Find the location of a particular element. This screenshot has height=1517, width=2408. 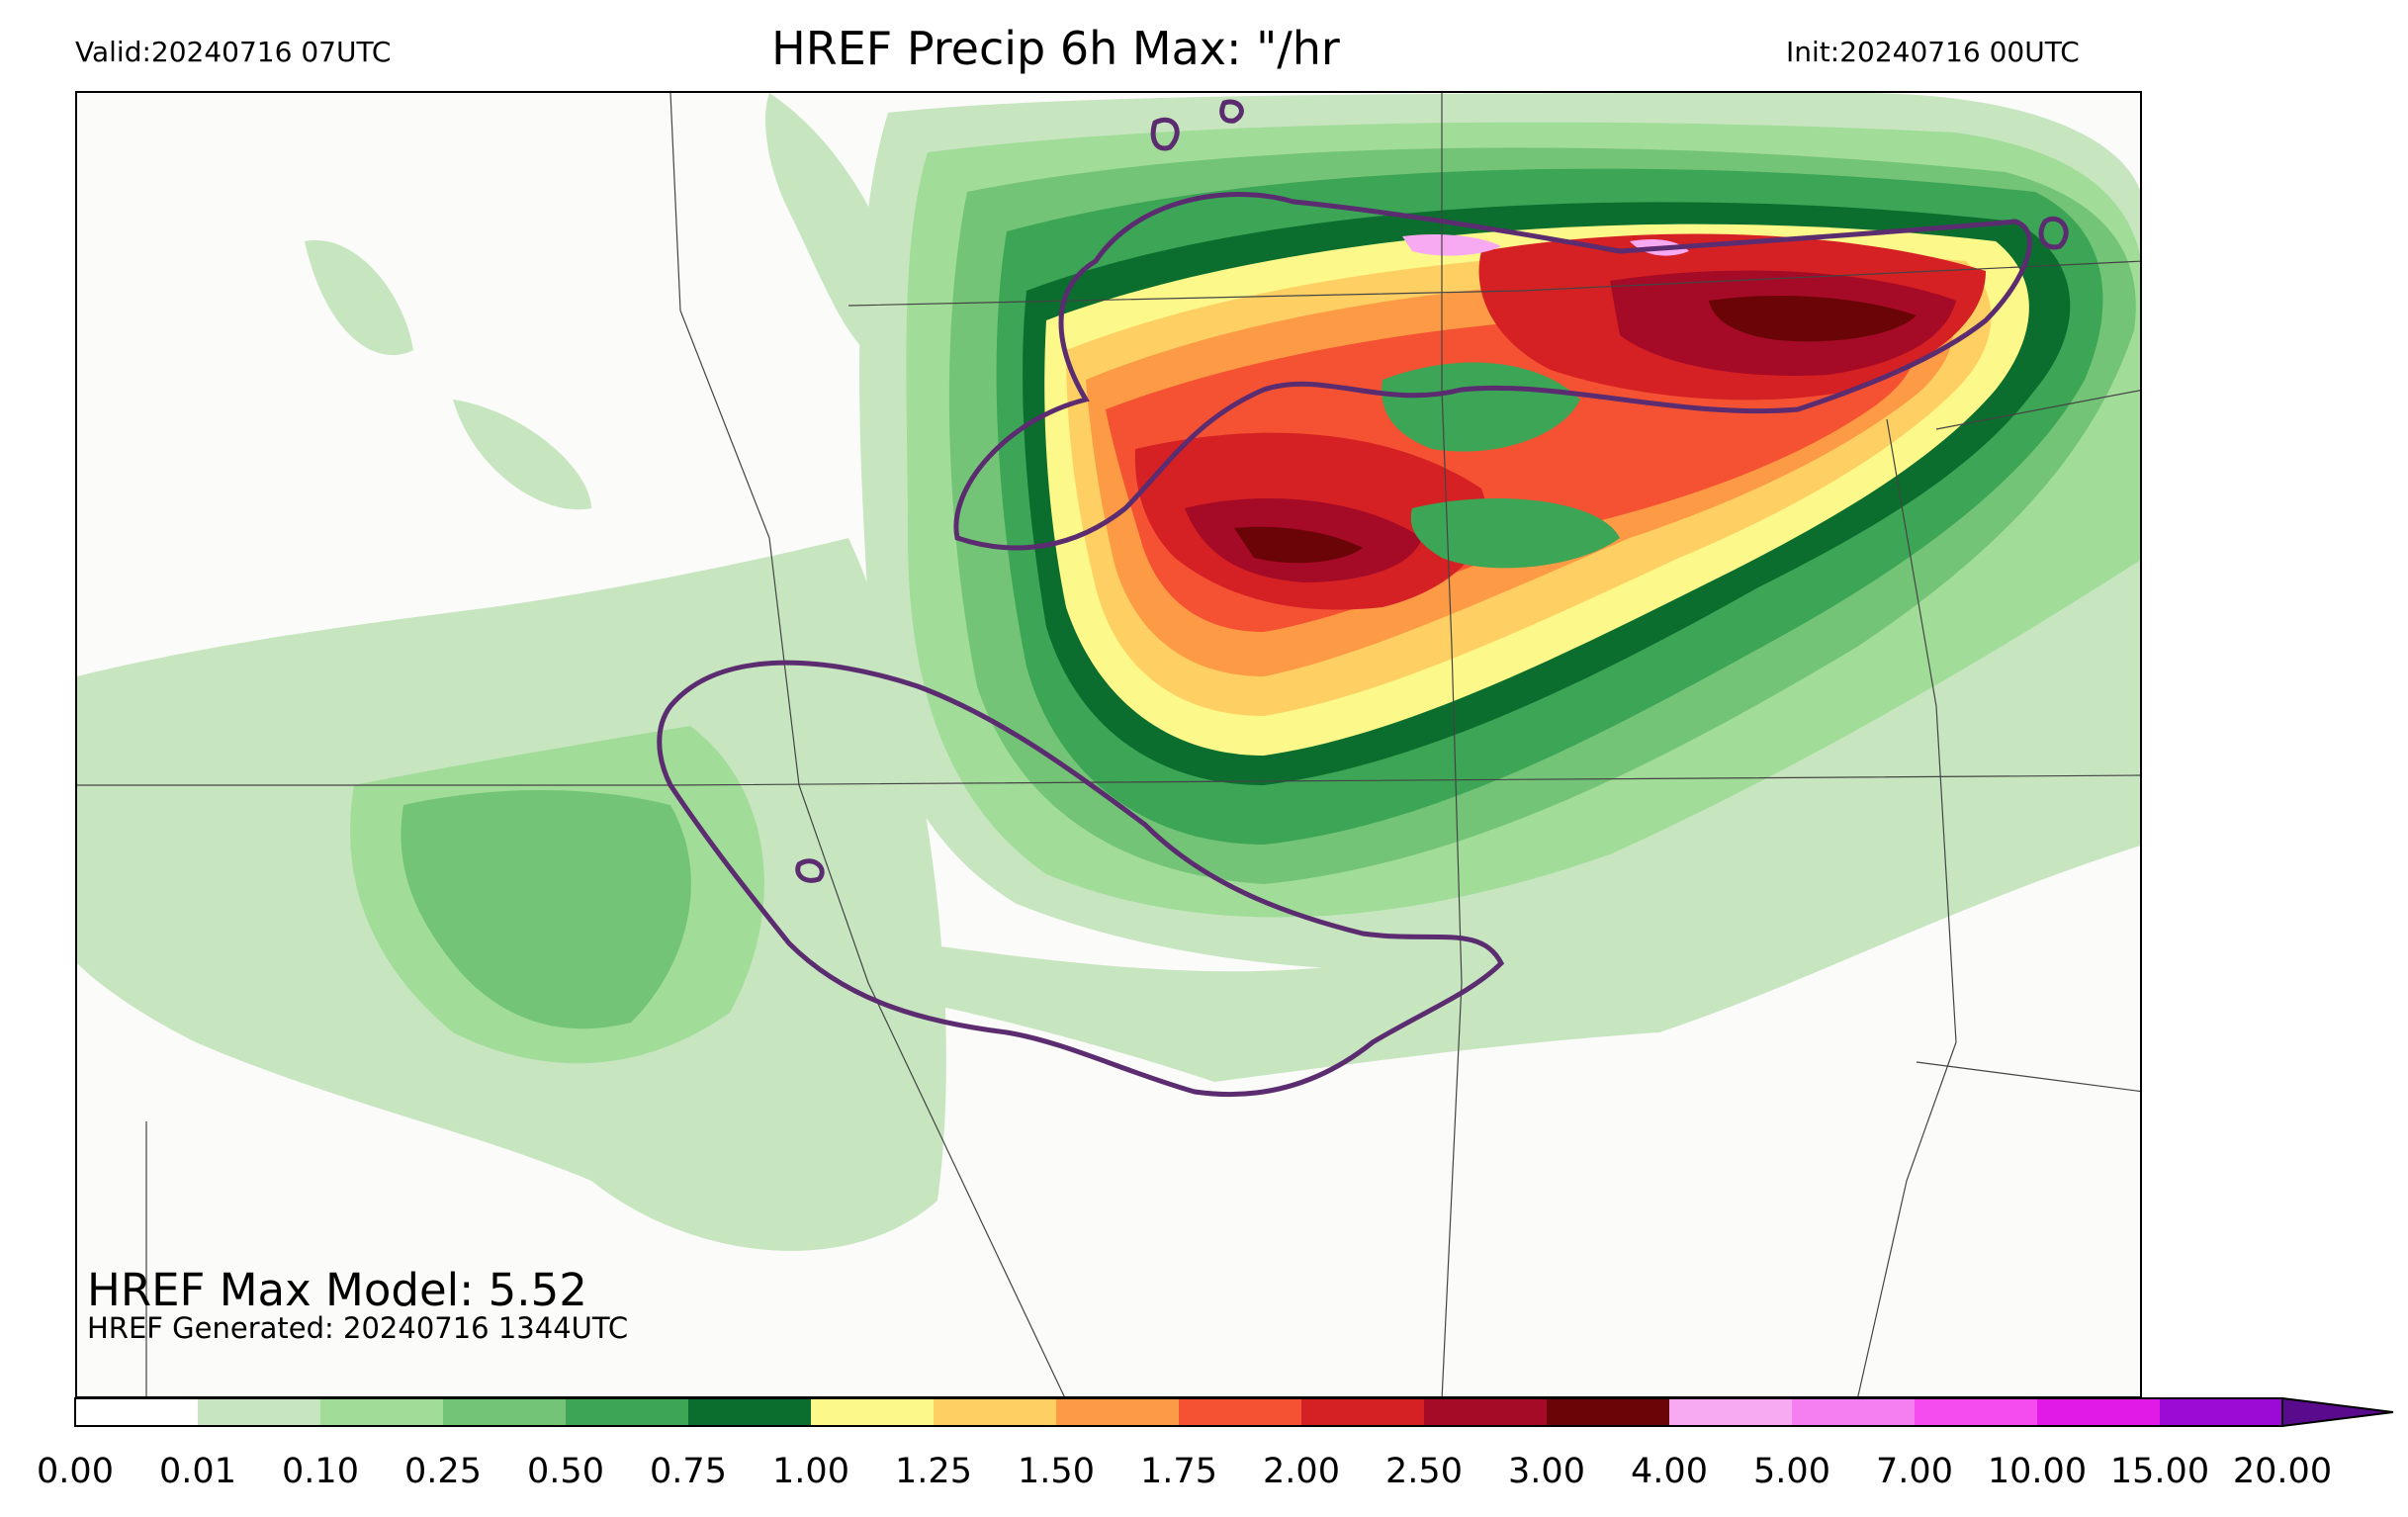

colorbar-tick-label: 1.50 is located at coordinates (1056, 1471).